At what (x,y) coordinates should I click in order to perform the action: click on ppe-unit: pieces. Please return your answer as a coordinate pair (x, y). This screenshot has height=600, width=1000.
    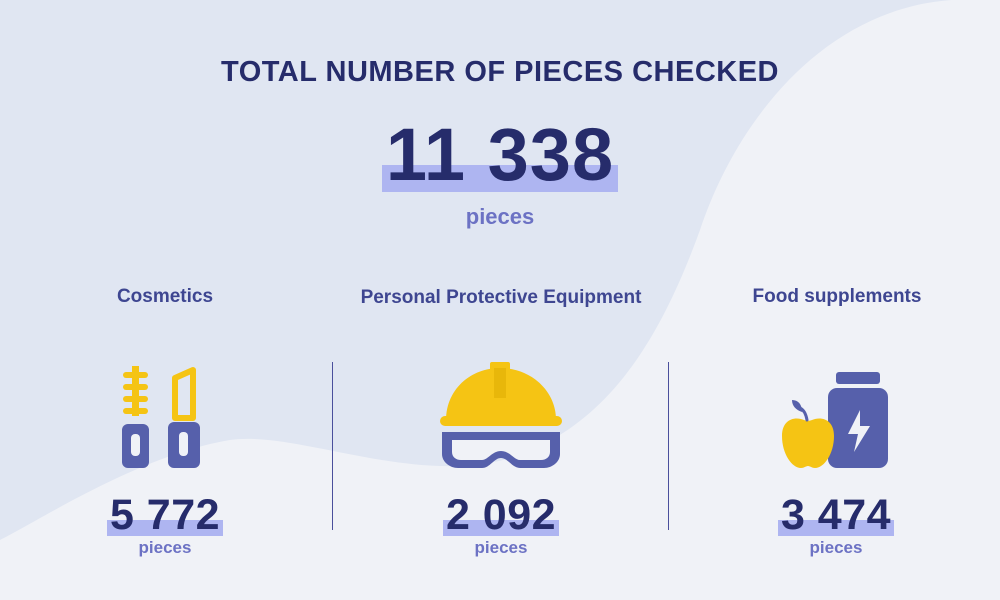
    Looking at the image, I should click on (501, 547).